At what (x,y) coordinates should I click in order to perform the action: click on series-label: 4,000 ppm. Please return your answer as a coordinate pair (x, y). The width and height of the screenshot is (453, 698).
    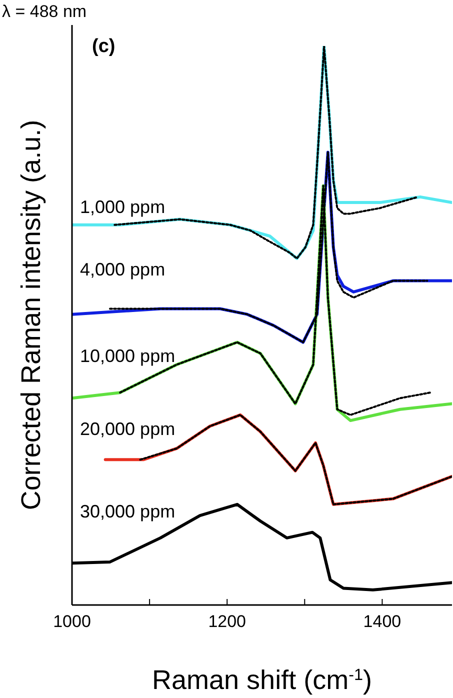
    Looking at the image, I should click on (123, 270).